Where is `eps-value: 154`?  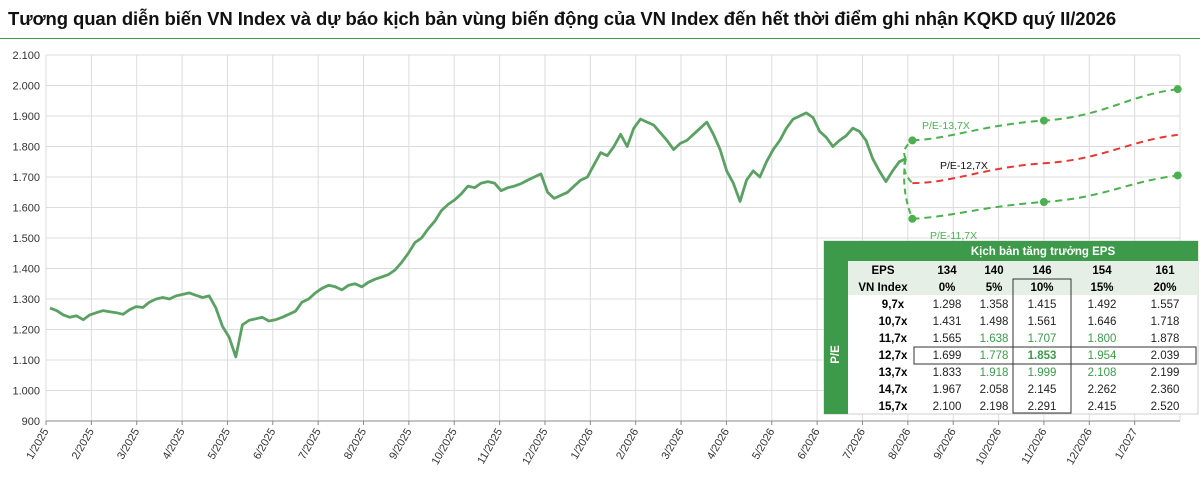
eps-value: 154 is located at coordinates (1102, 271).